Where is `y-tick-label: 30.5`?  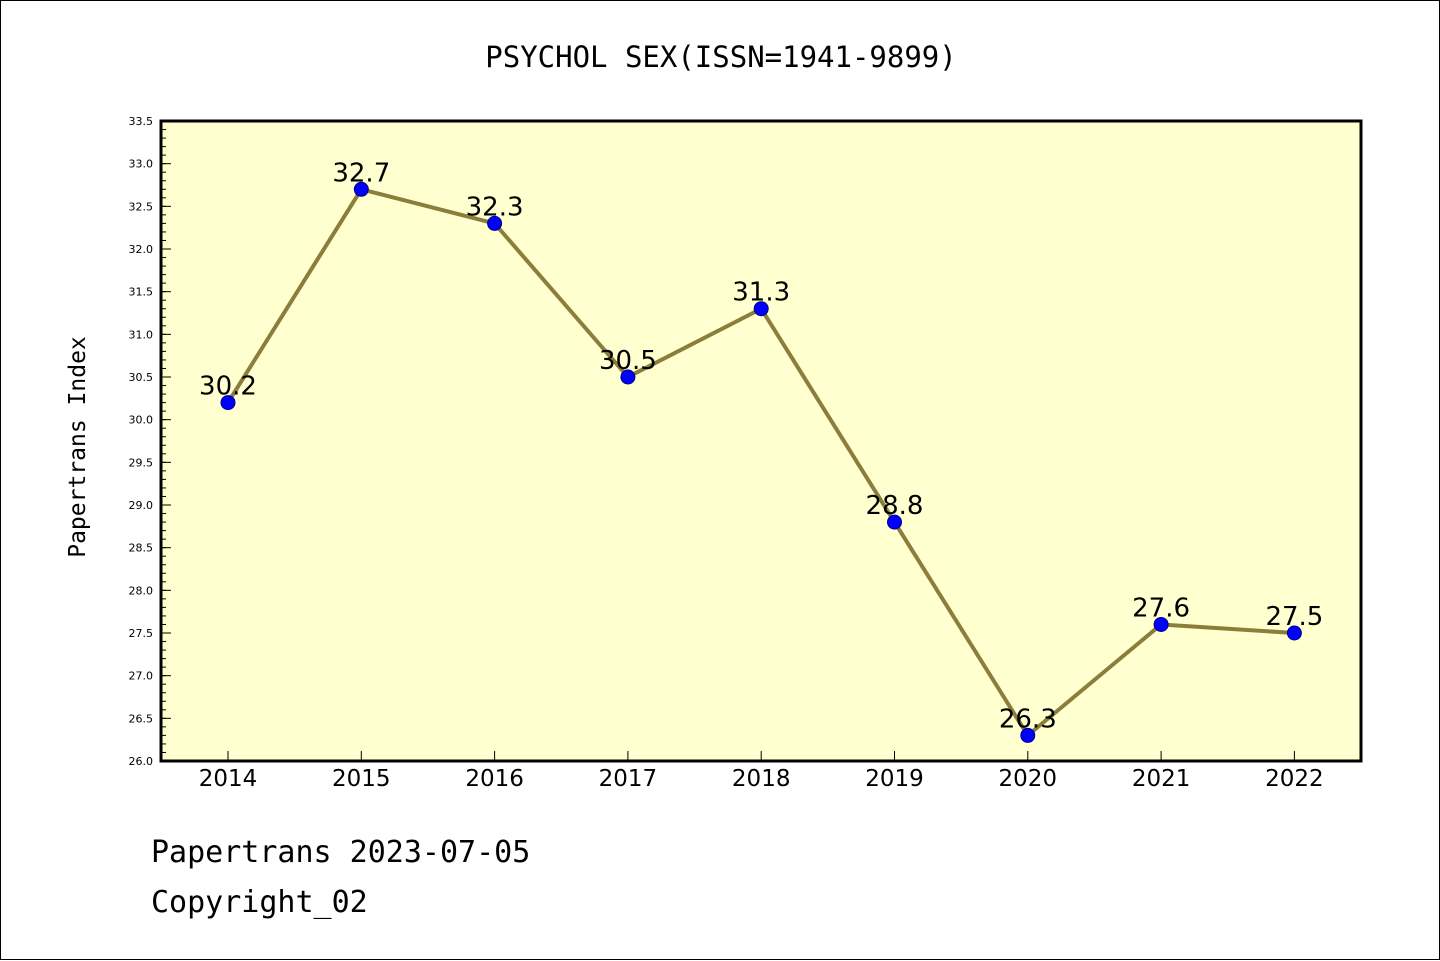
y-tick-label: 30.5 is located at coordinates (141, 377).